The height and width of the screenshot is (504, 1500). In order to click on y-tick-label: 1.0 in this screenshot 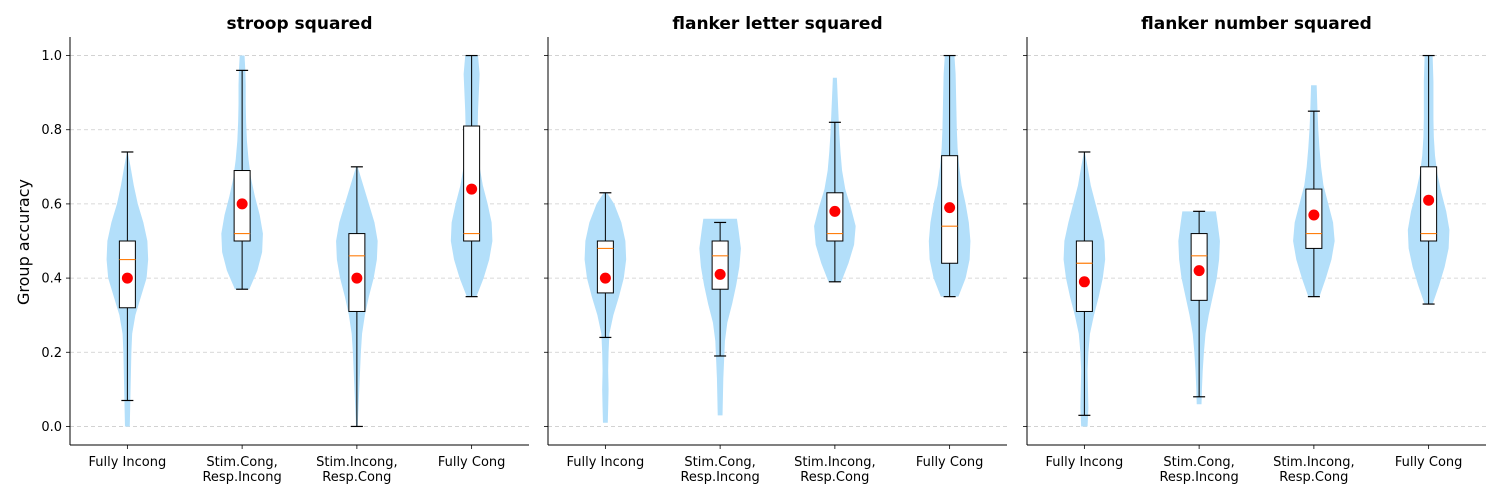, I will do `click(51, 56)`.